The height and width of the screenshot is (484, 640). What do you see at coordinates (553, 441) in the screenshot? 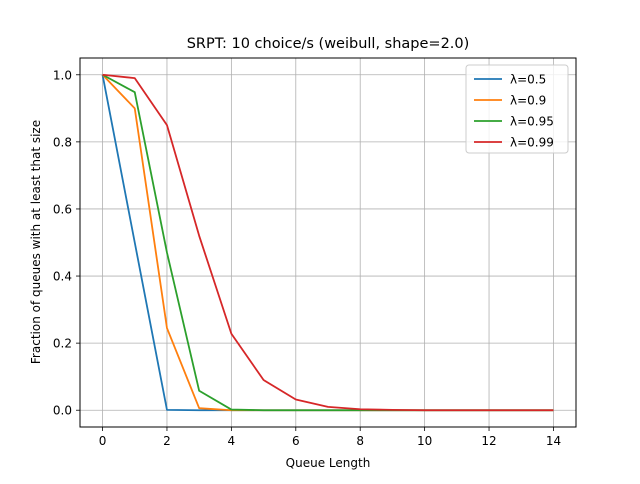
I see `x-tick-label: 14` at bounding box center [553, 441].